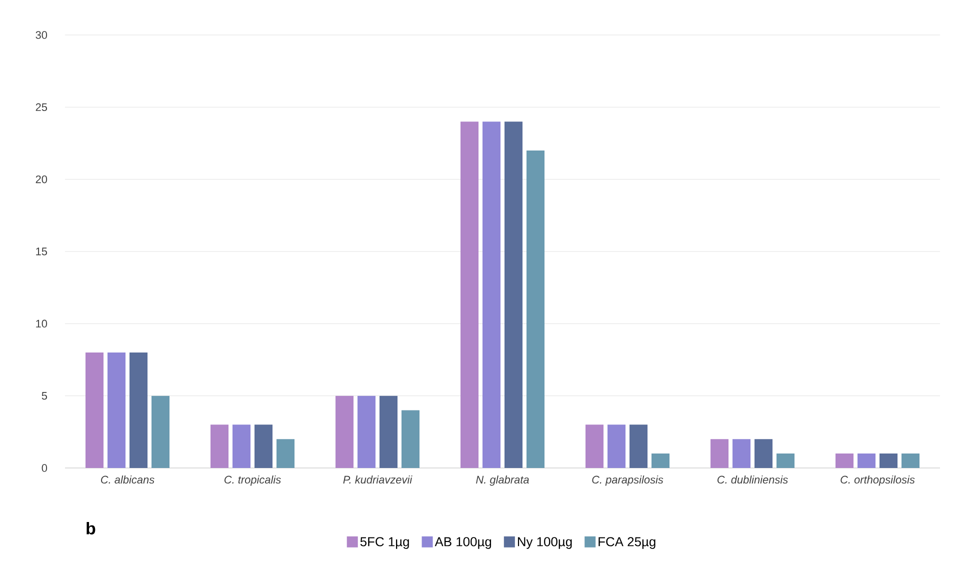 This screenshot has height=578, width=954. Describe the element at coordinates (877, 481) in the screenshot. I see `x-tick-label: C. orthopsilosis` at that location.